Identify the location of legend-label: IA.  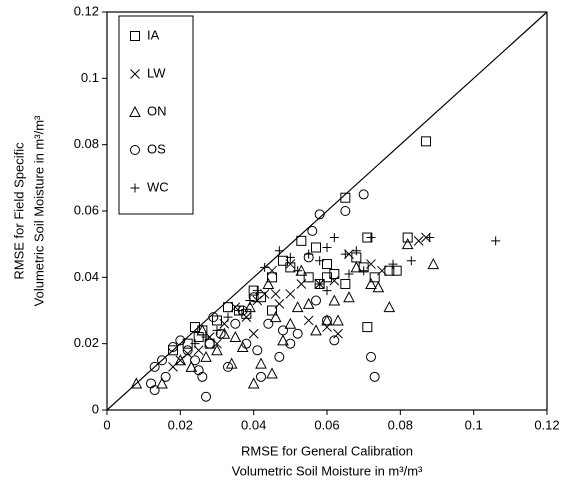
(153, 34).